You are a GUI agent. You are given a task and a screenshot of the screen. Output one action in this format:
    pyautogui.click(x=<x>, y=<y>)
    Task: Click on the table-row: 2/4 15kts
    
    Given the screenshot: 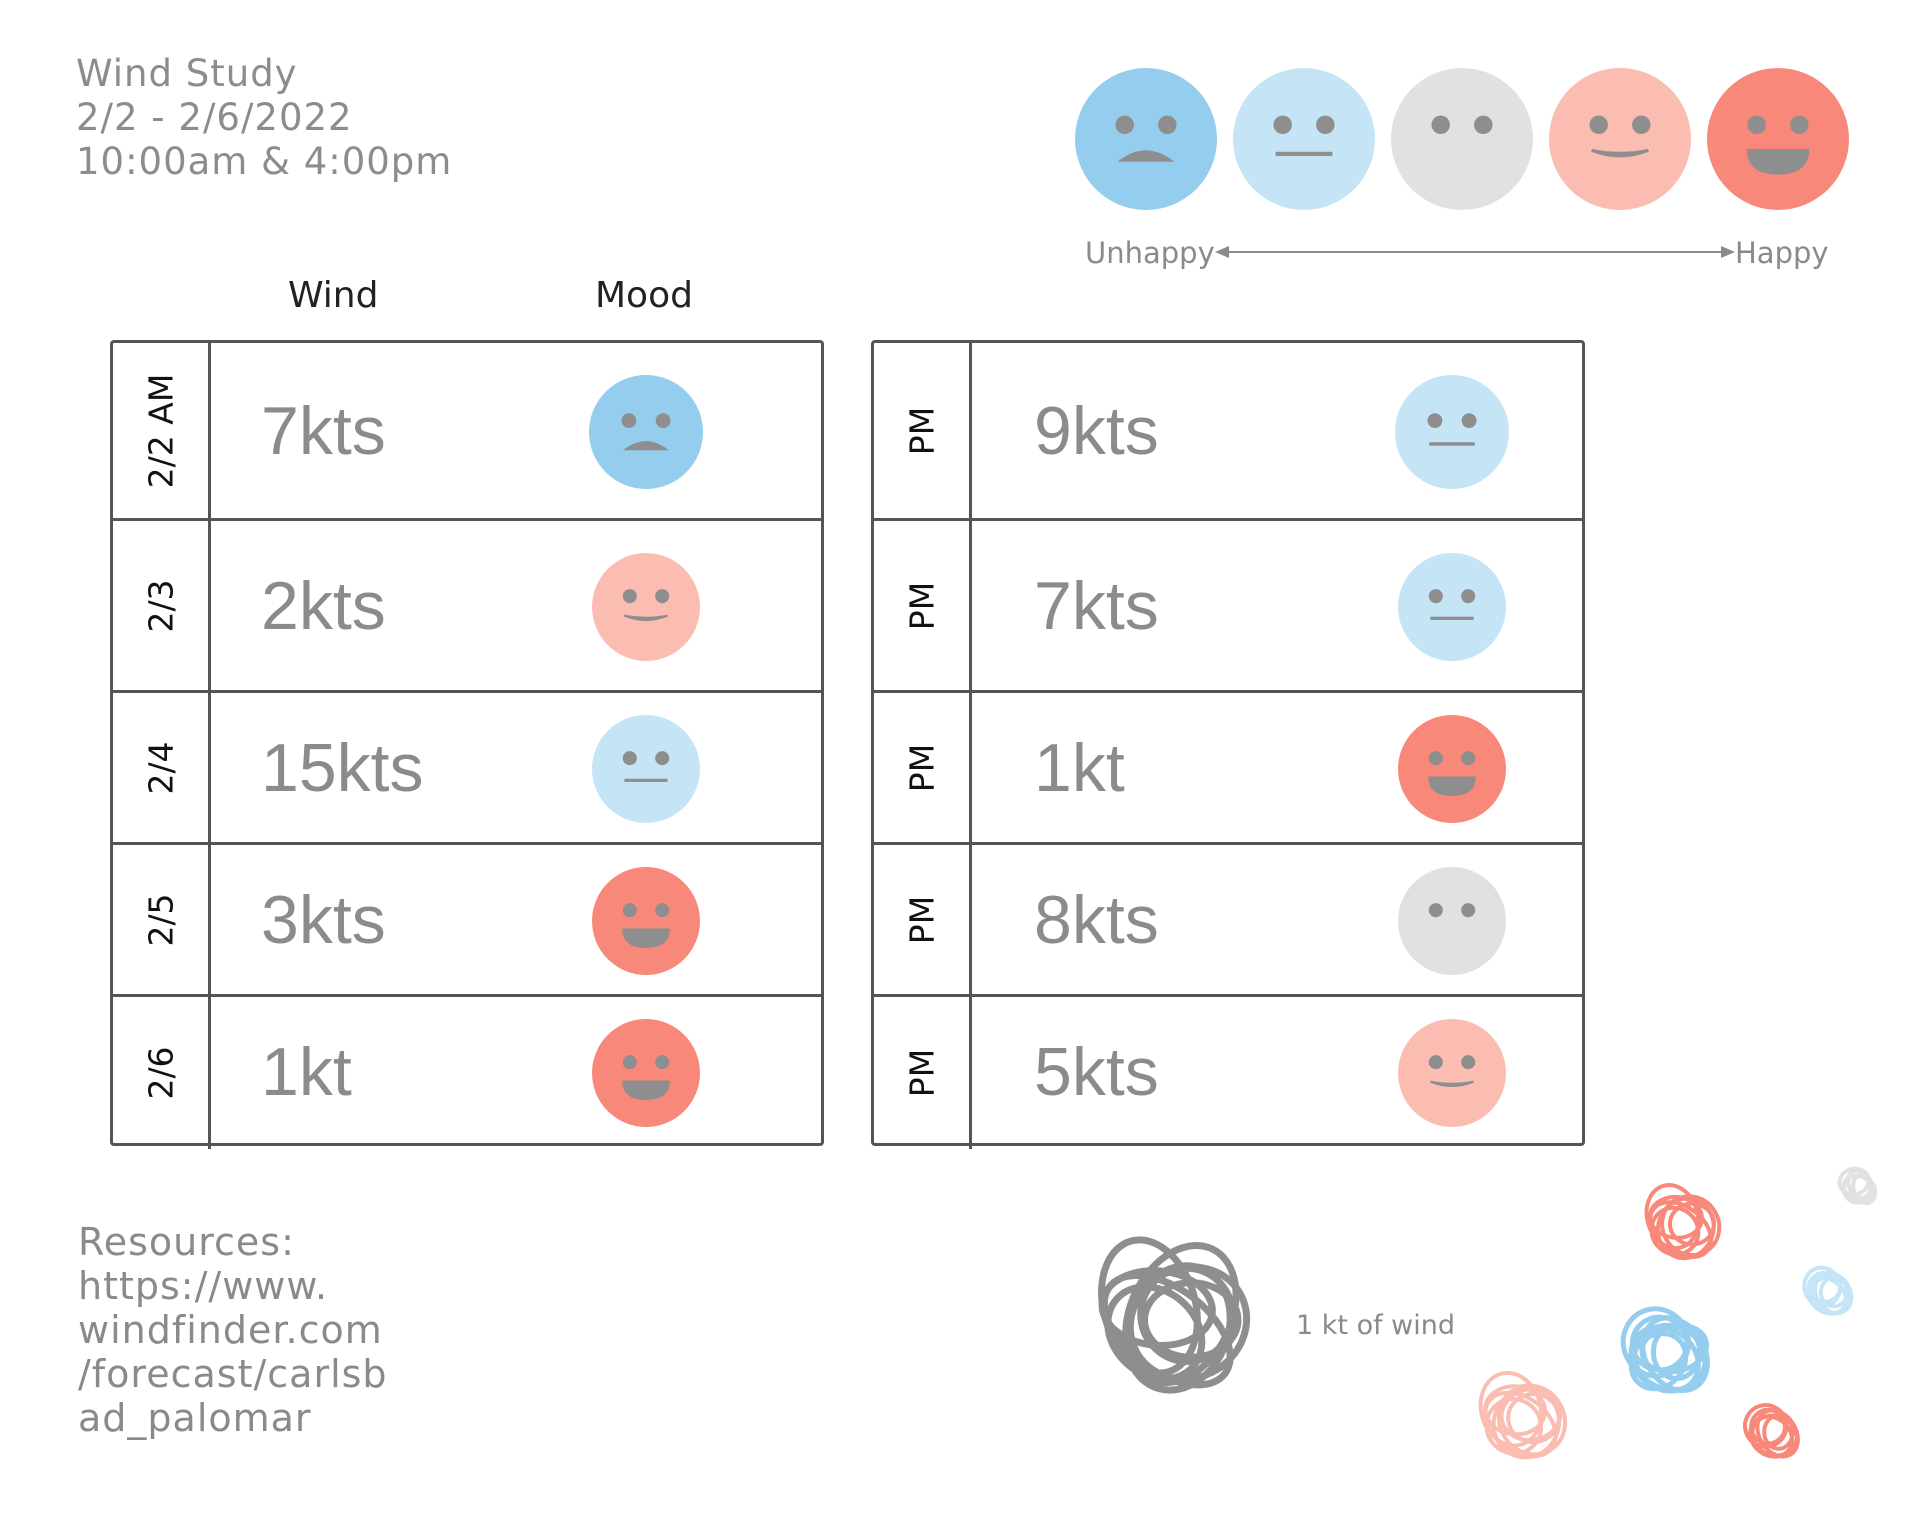 What is the action you would take?
    pyautogui.click(x=467, y=769)
    